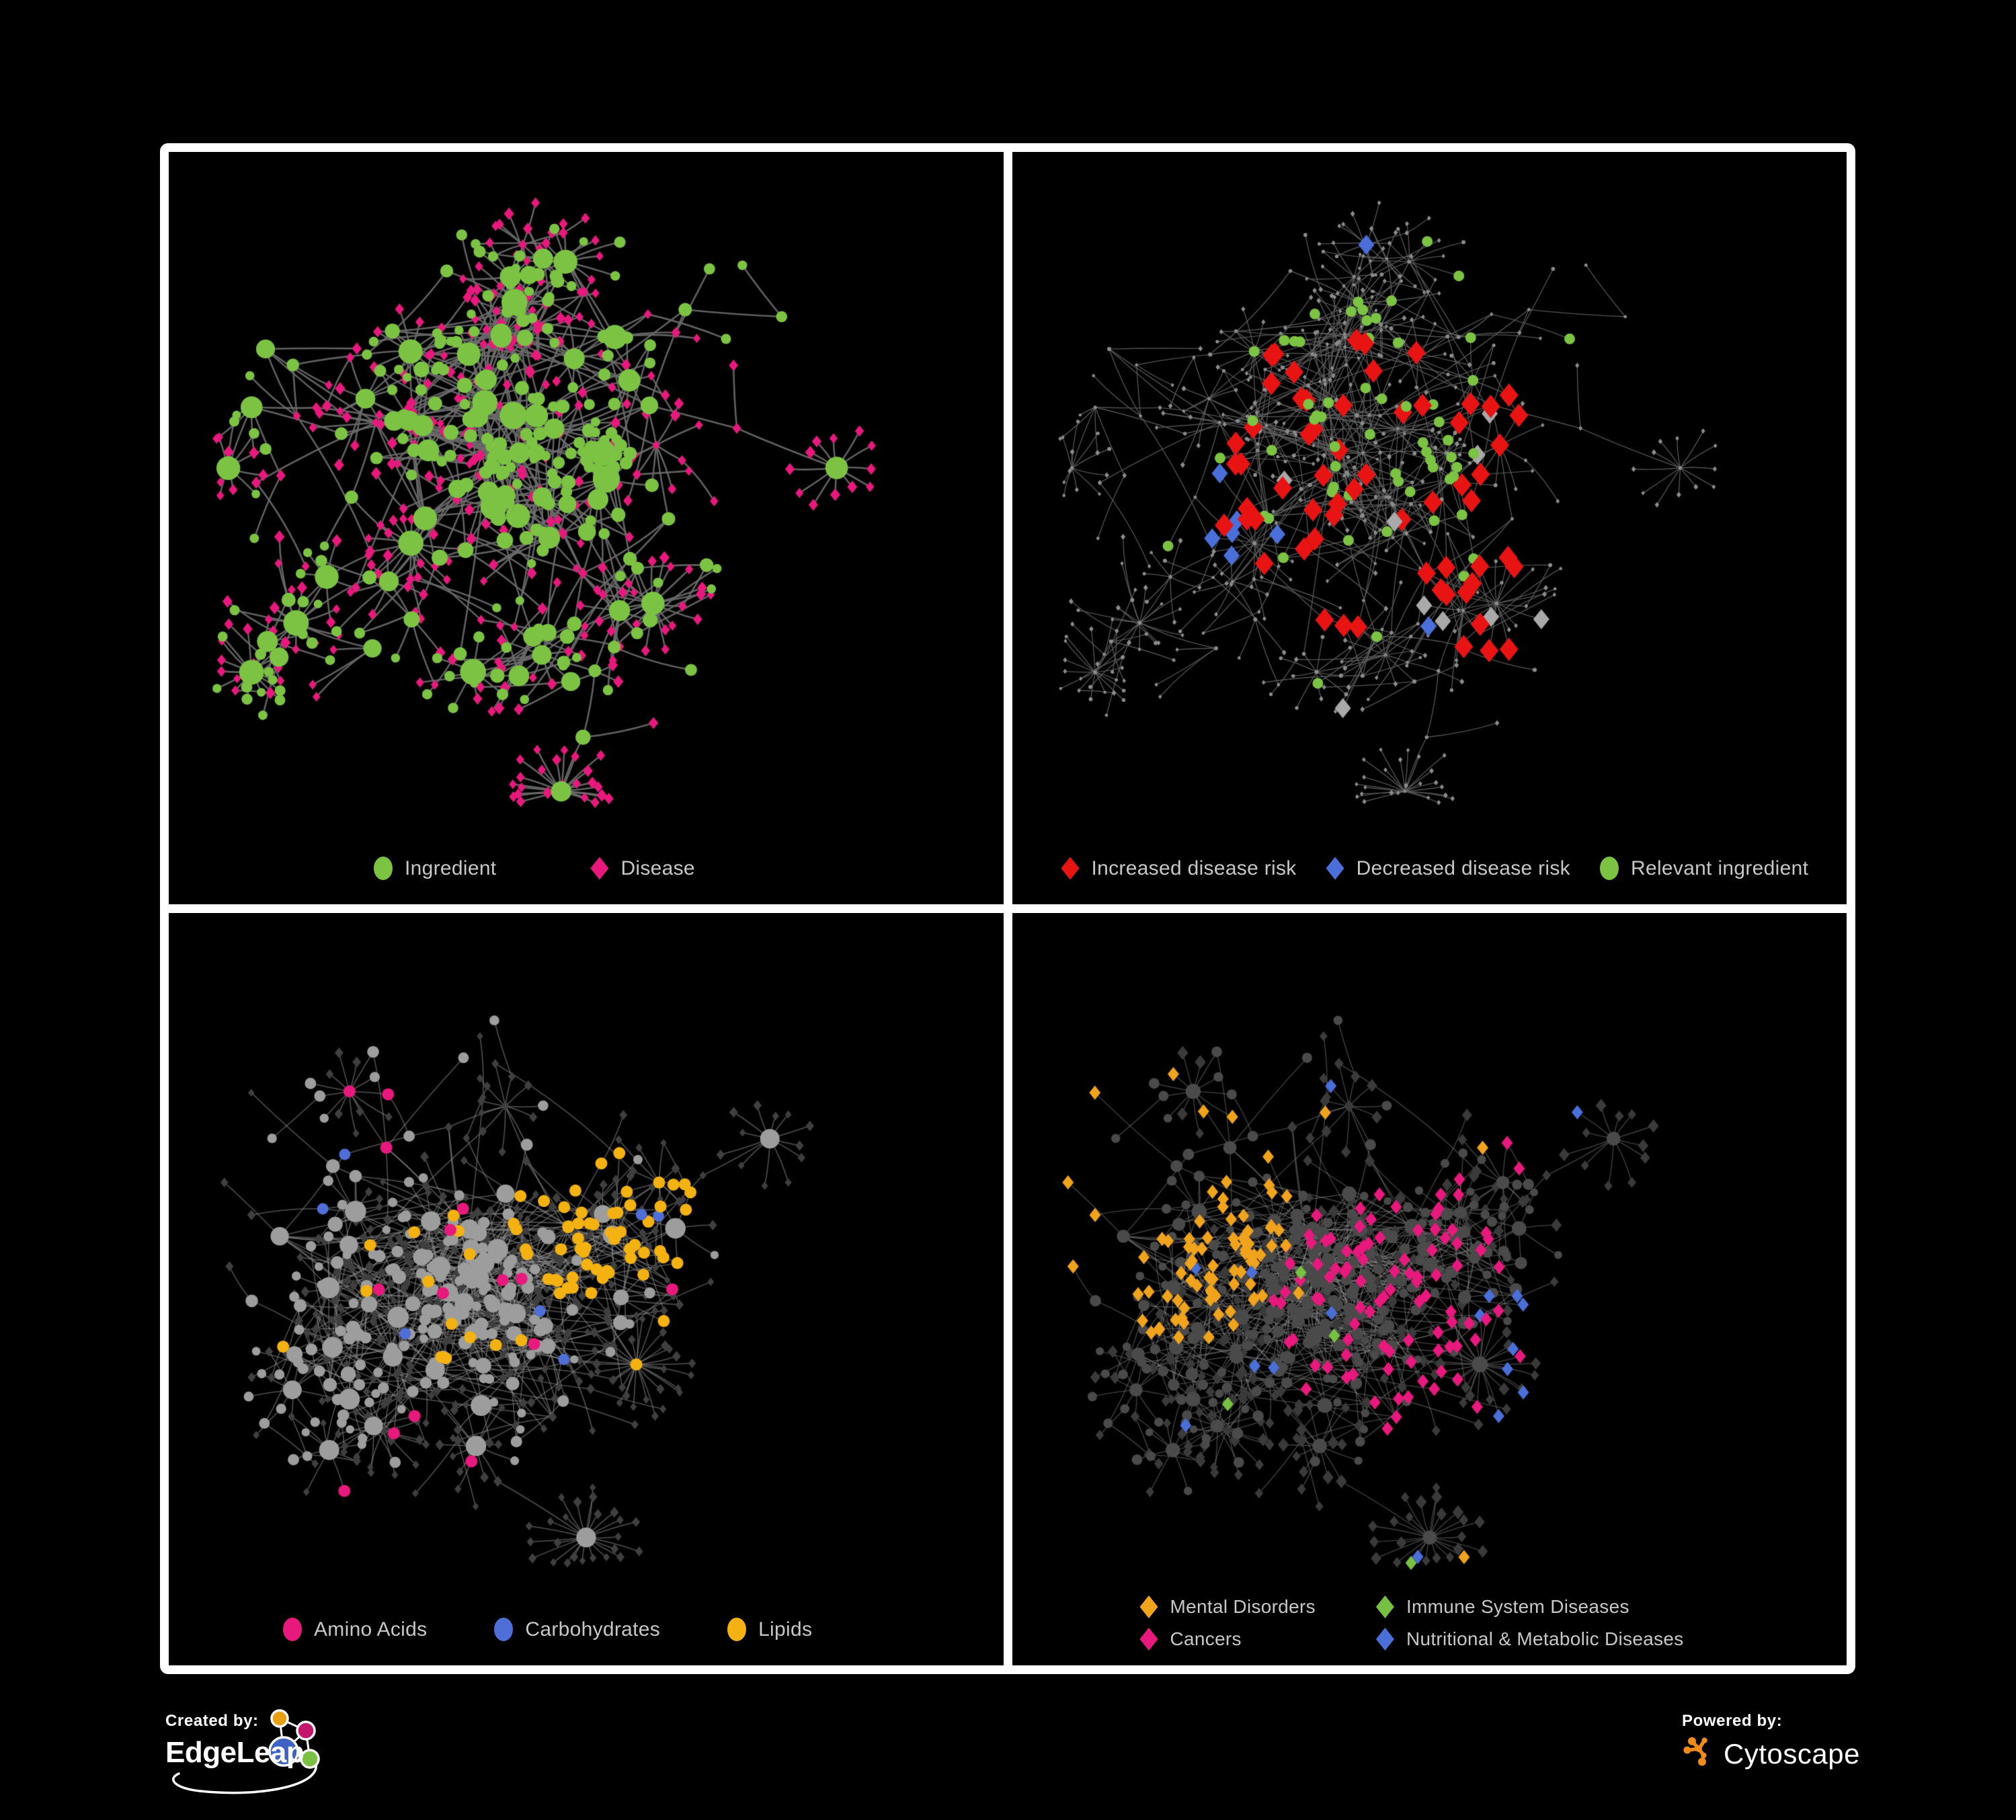 This screenshot has height=1820, width=2016. Describe the element at coordinates (283, 1751) in the screenshot. I see `edgeleap-node-blue` at that location.